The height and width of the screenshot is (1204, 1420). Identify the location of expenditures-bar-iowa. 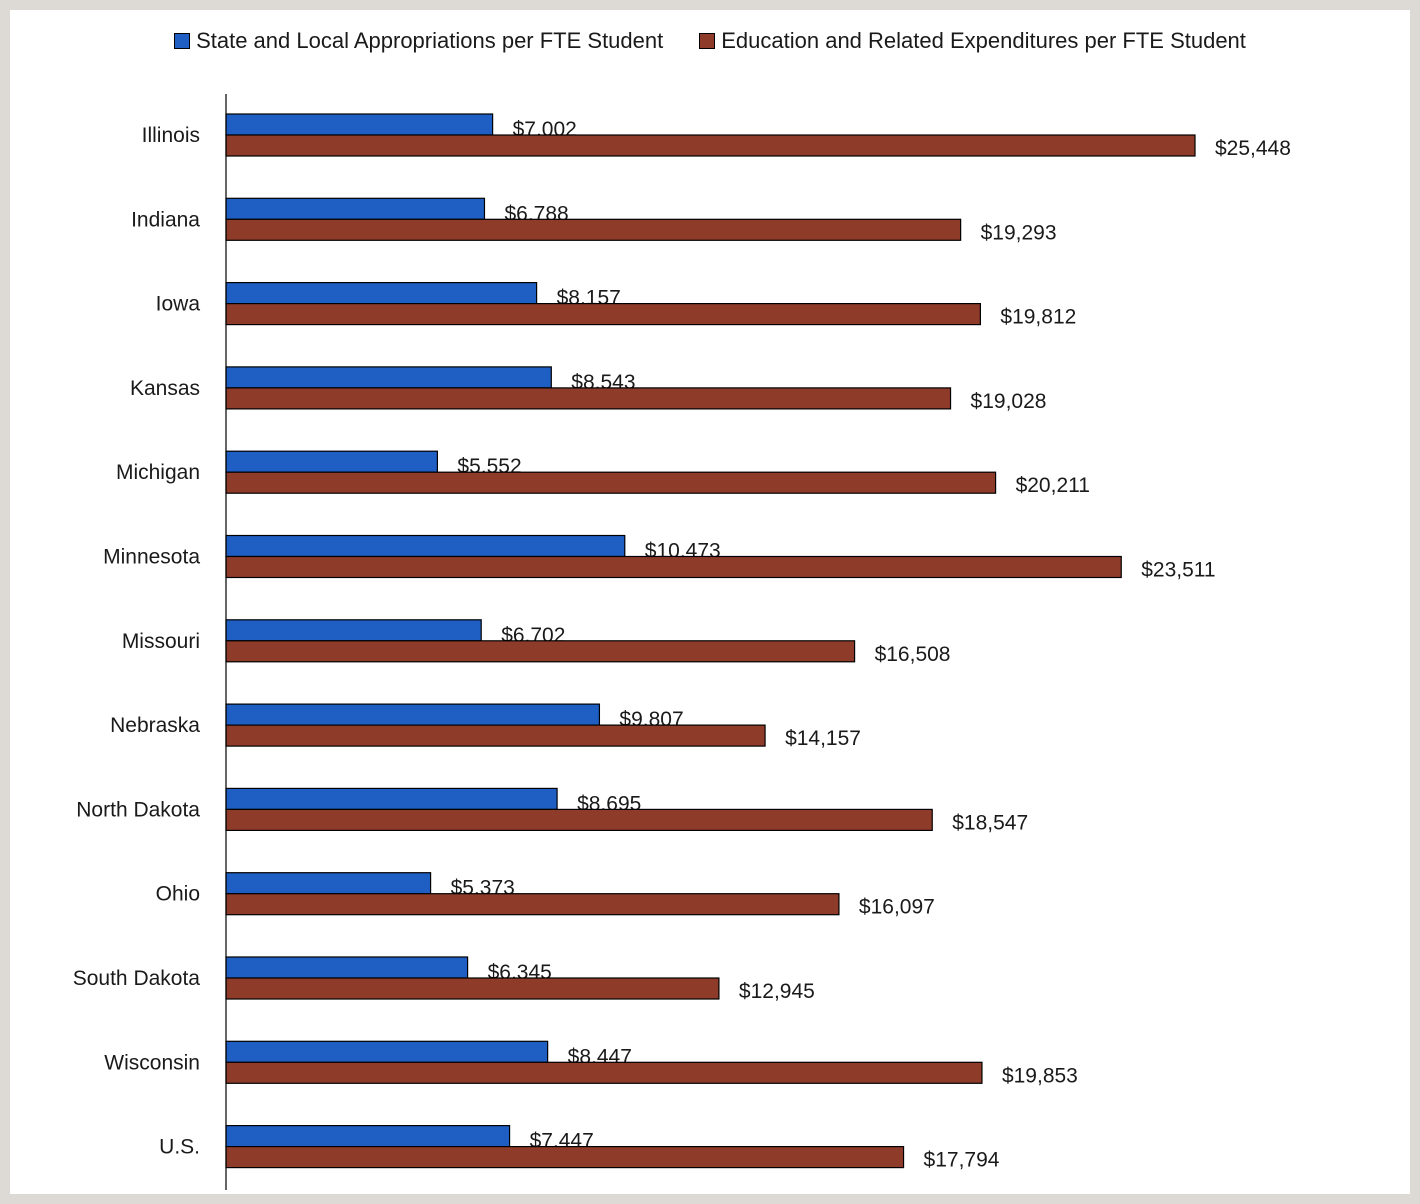
(603, 314).